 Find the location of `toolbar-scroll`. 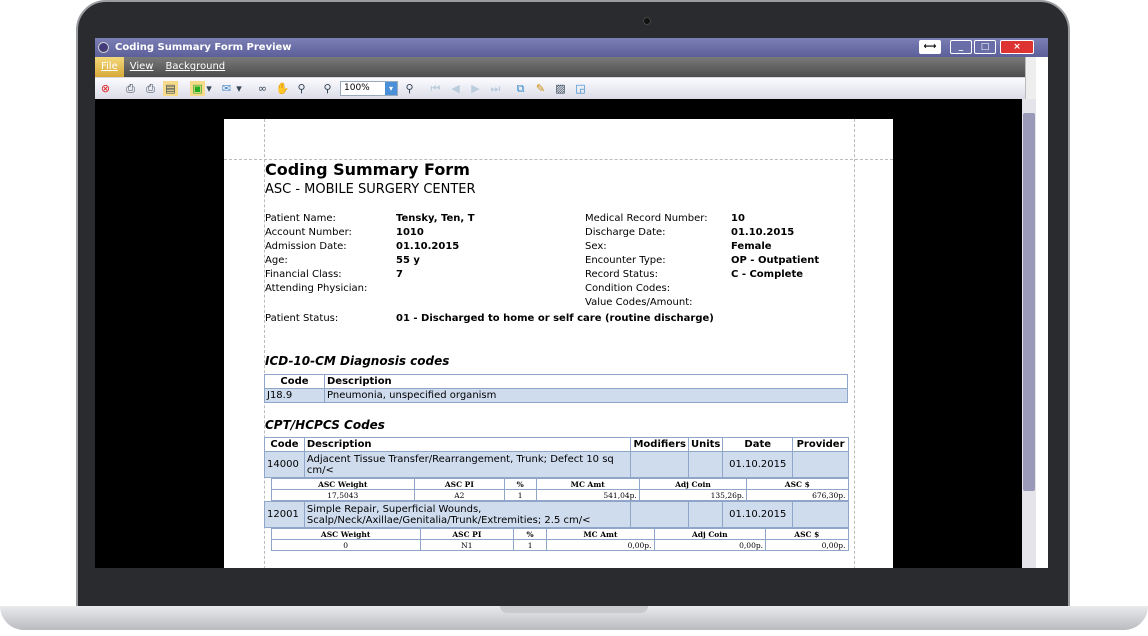

toolbar-scroll is located at coordinates (1031, 78).